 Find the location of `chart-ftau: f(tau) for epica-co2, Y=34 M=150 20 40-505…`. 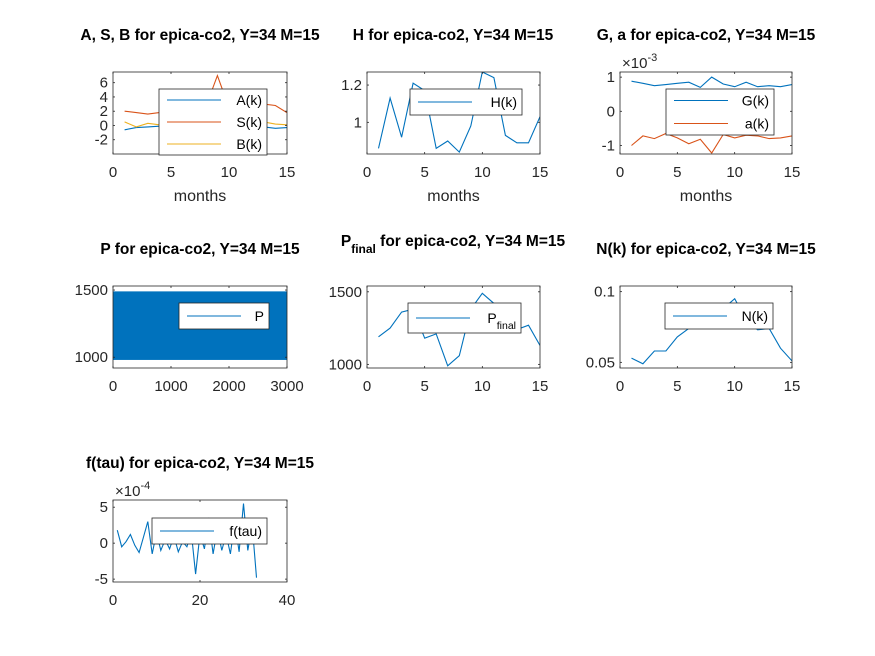

chart-ftau: f(tau) for epica-co2, Y=34 M=150 20 40-505… is located at coordinates (200, 532).